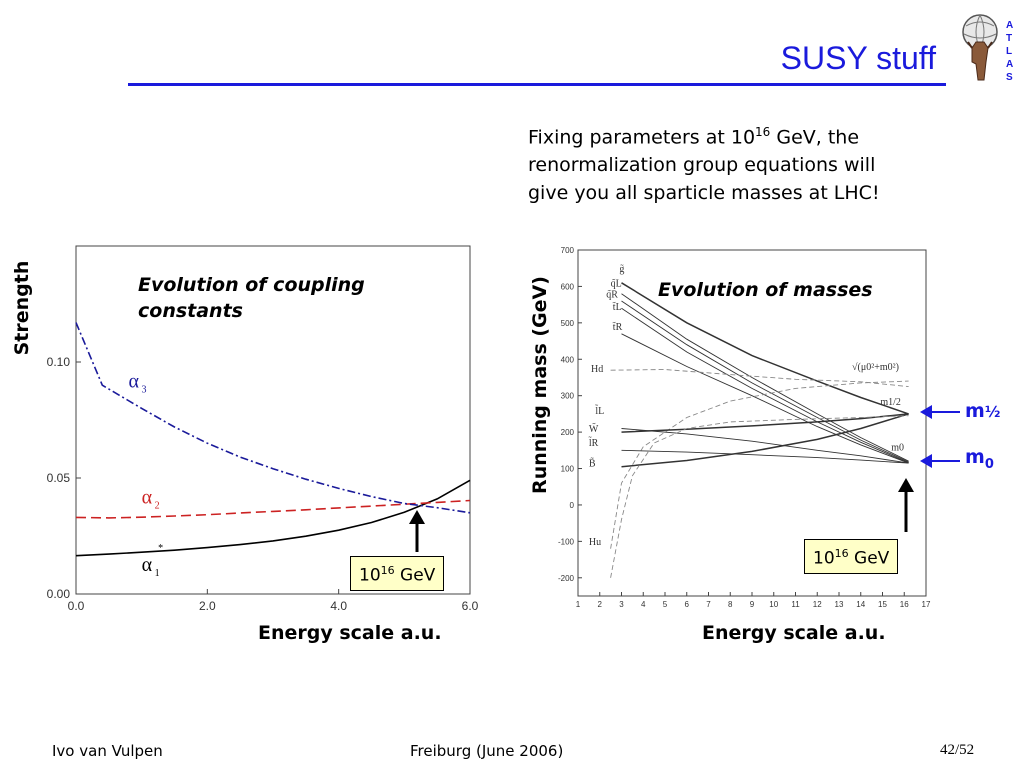 This screenshot has height=768, width=1024. What do you see at coordinates (957, 750) in the screenshot?
I see `footer-page-number: 42/52` at bounding box center [957, 750].